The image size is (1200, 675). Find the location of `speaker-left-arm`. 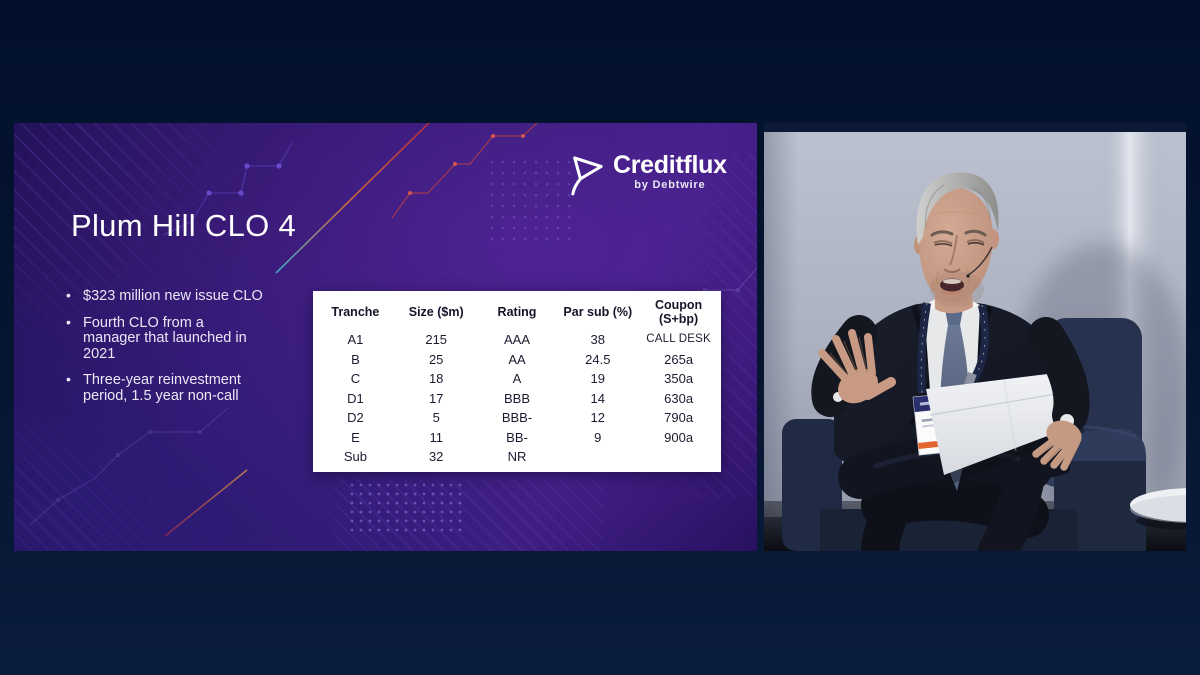

speaker-left-arm is located at coordinates (1059, 394).